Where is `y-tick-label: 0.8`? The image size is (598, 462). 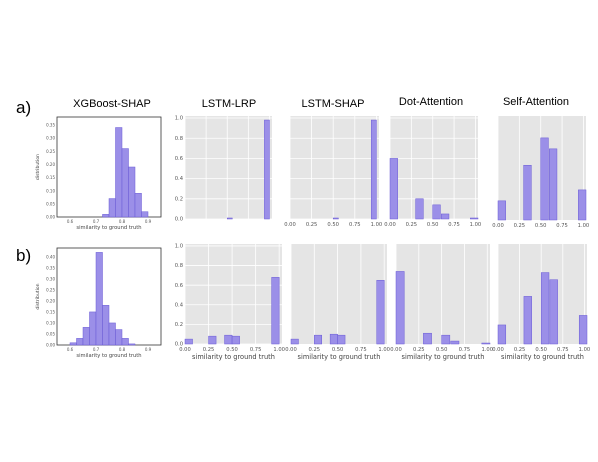 y-tick-label: 0.8 is located at coordinates (179, 139).